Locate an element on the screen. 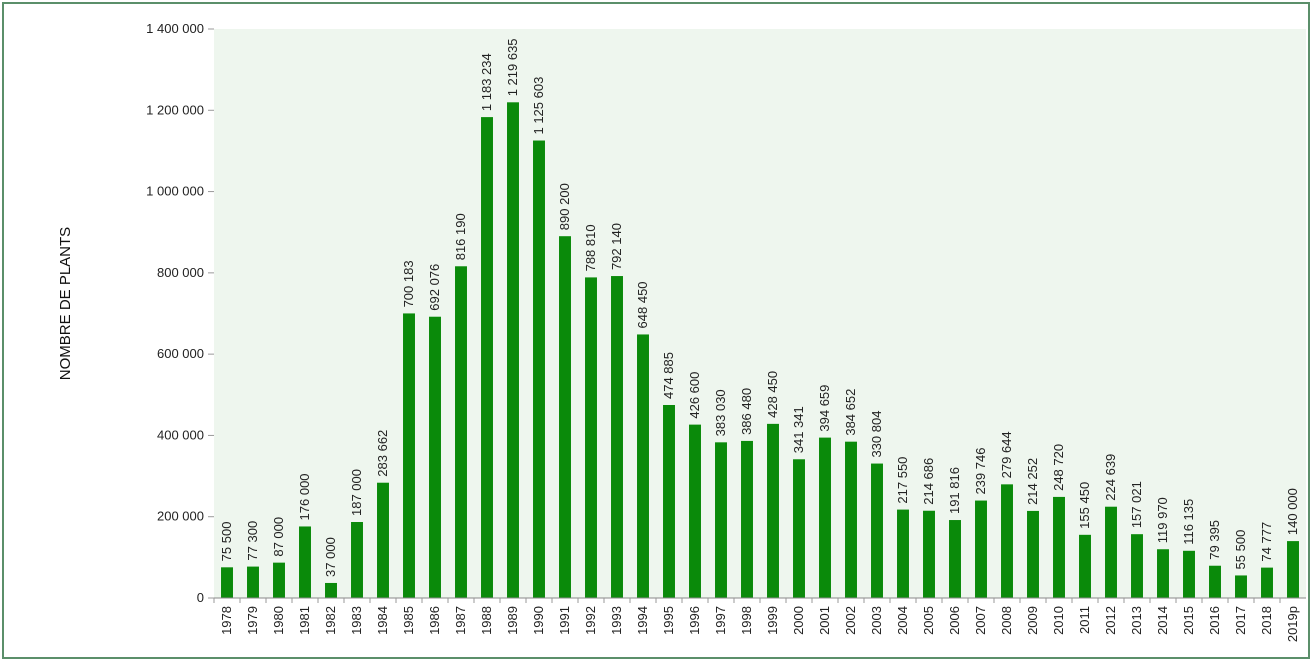 This screenshot has height=663, width=1316. data-label: 788 810 is located at coordinates (590, 247).